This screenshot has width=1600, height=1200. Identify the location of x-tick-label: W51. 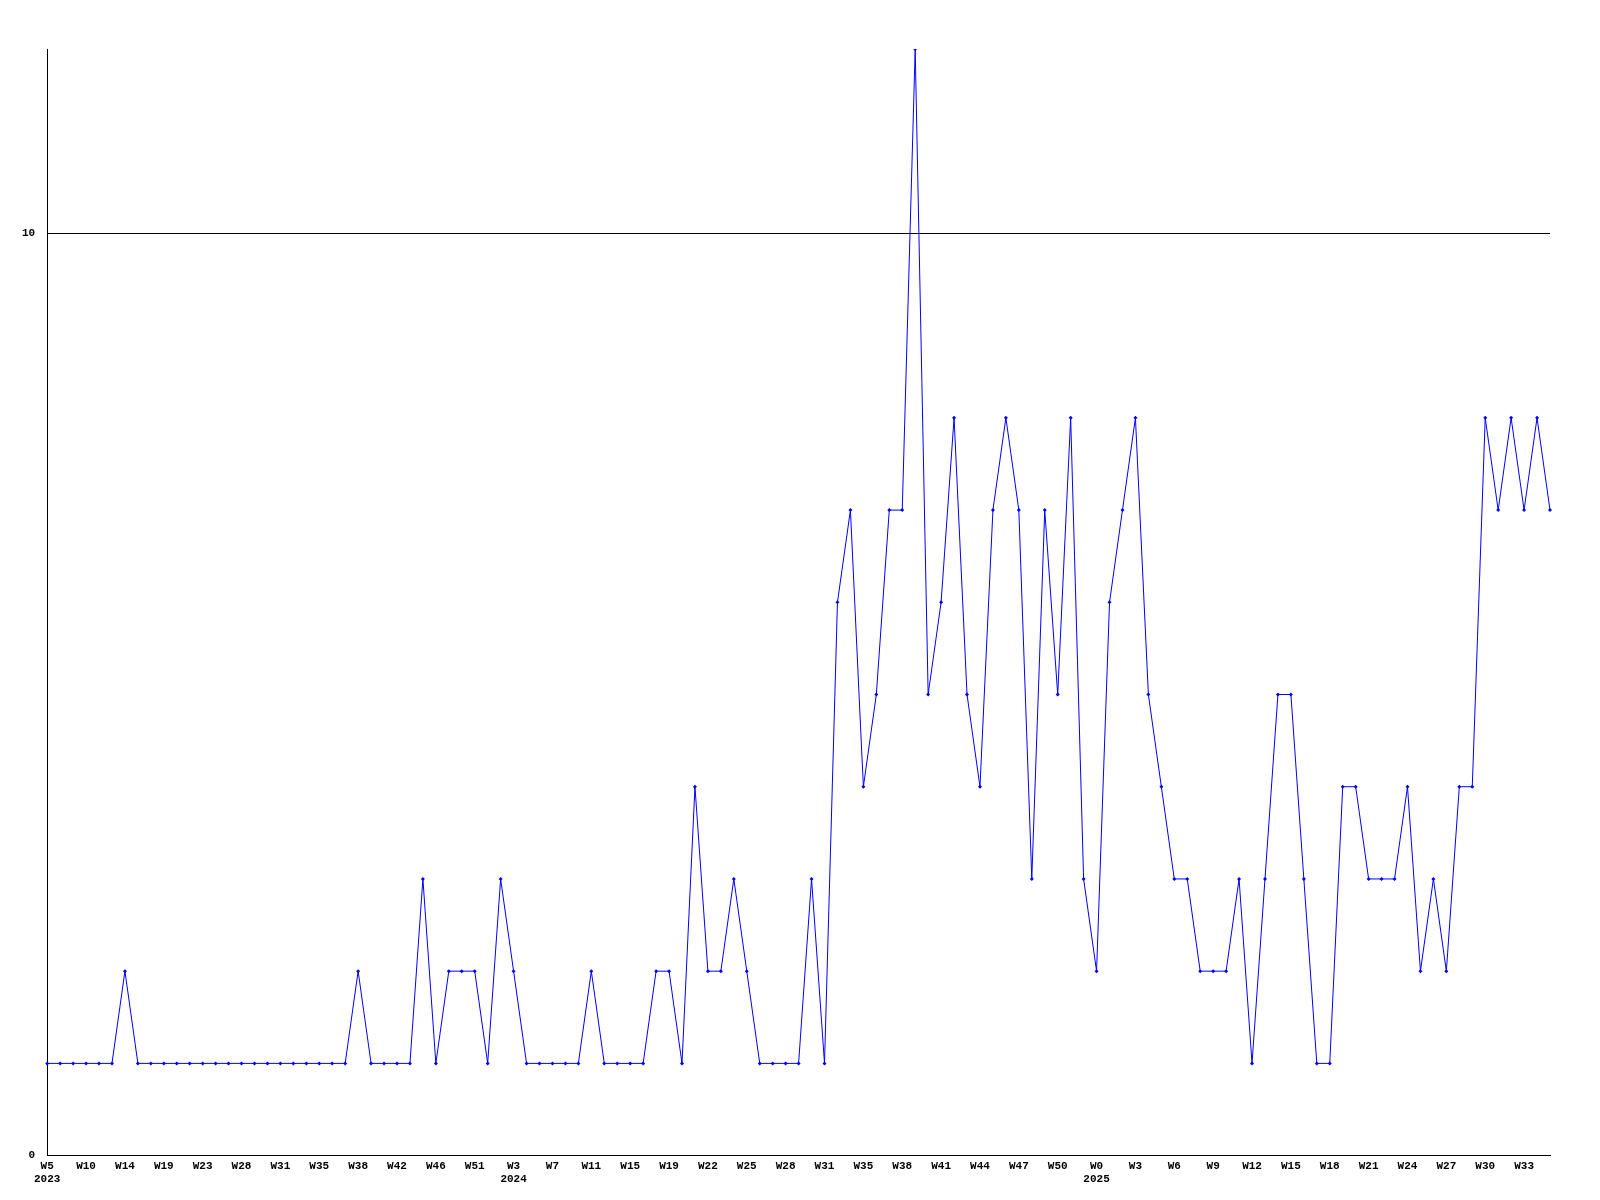
(475, 1165).